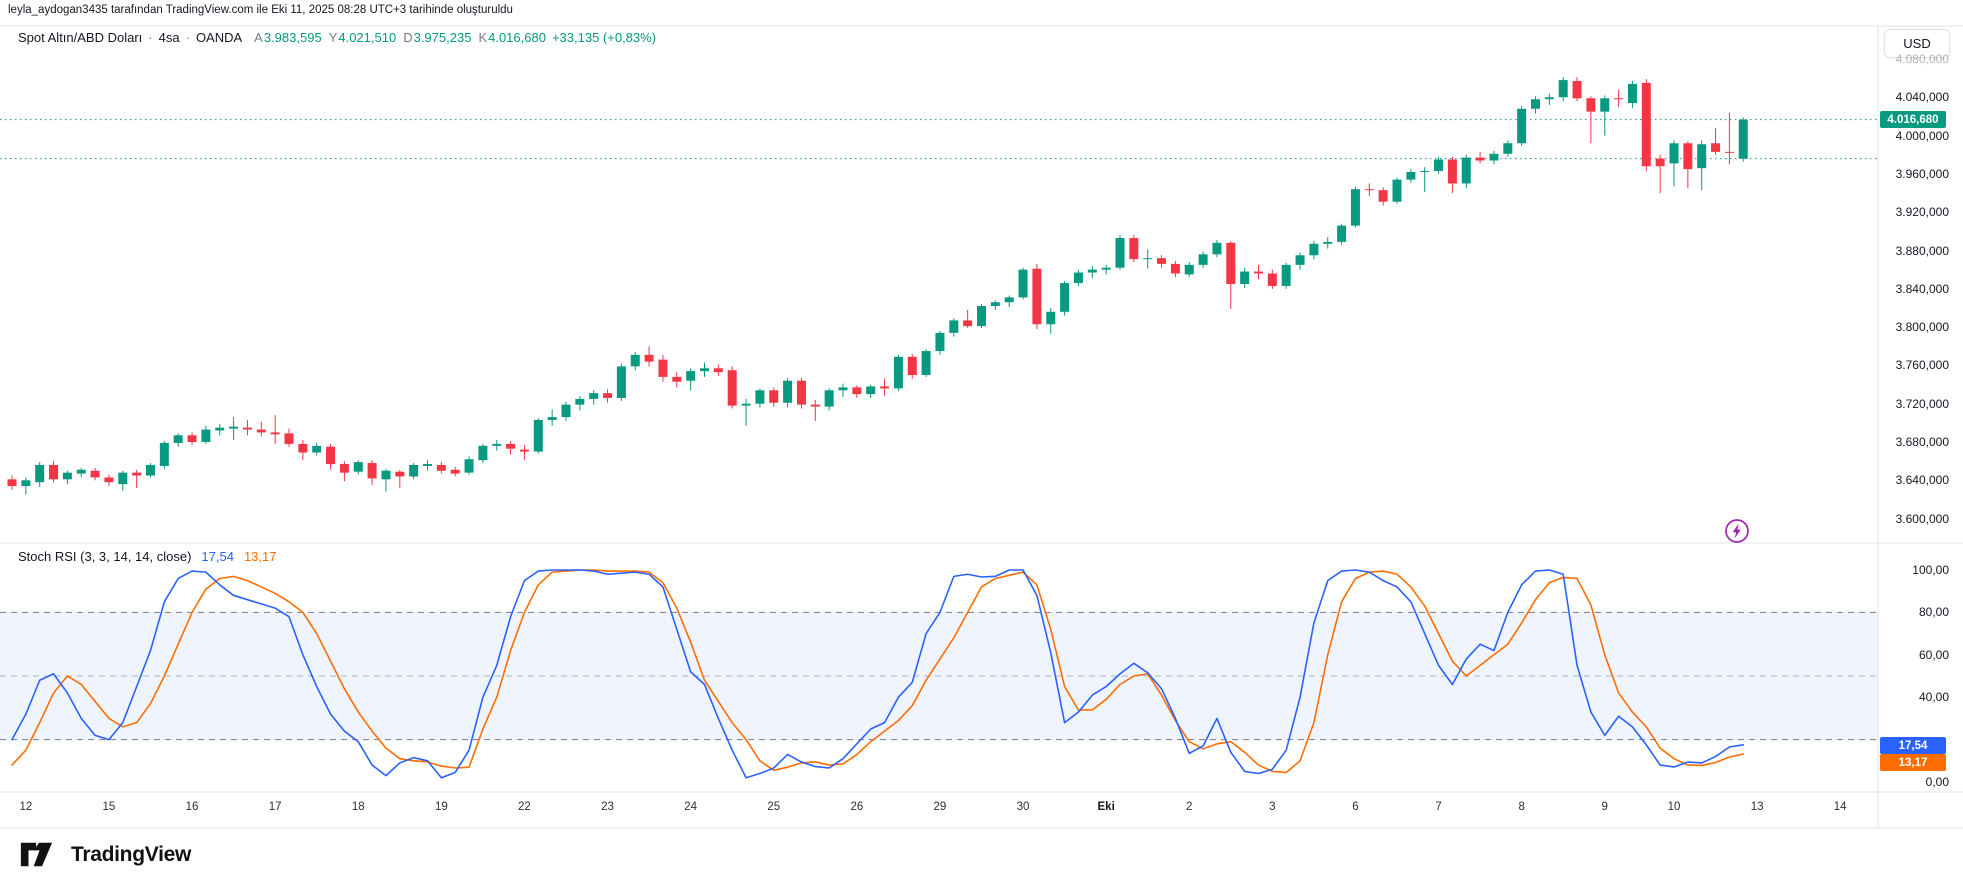 The height and width of the screenshot is (891, 1963). I want to click on stoch-k-badge: 17,54, so click(1913, 745).